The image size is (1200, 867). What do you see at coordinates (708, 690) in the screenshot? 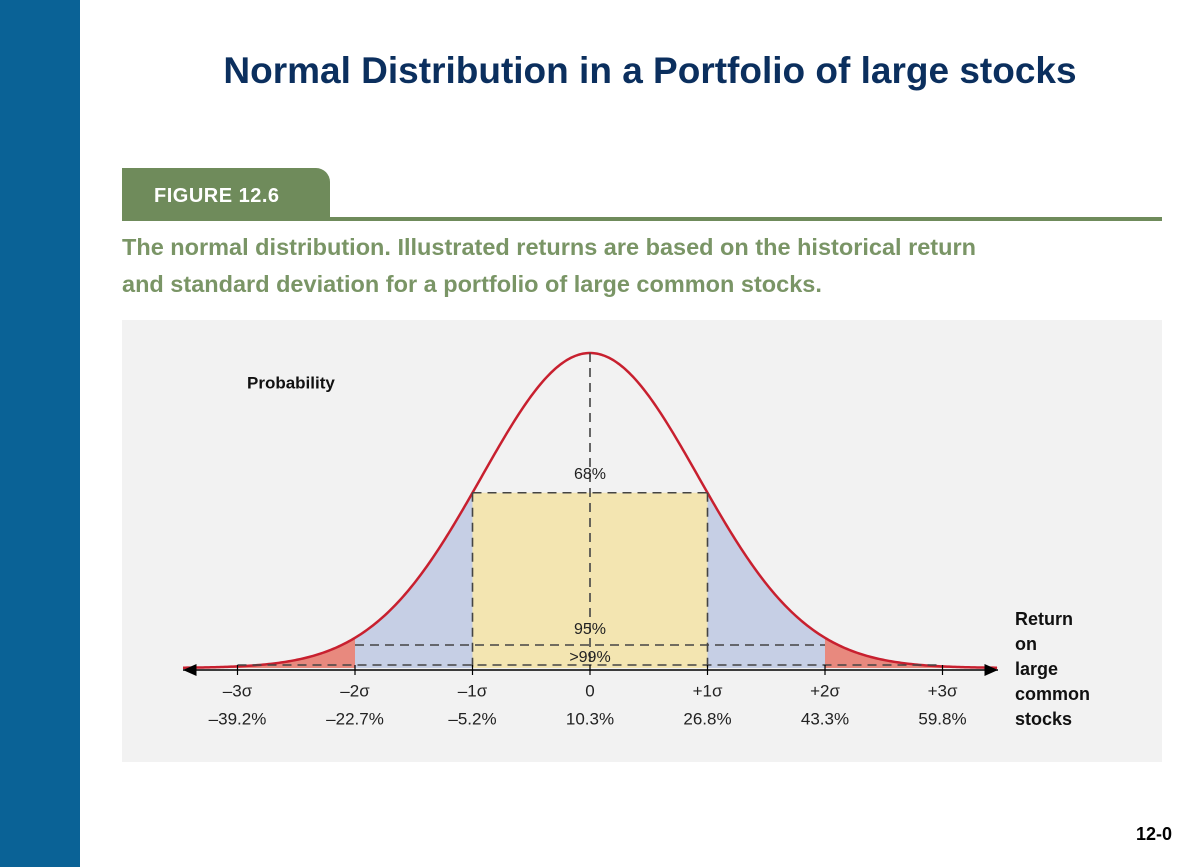
I see `sigma-label: +1σ` at bounding box center [708, 690].